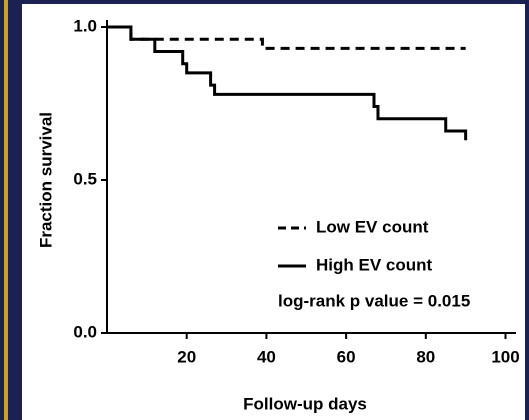 The image size is (529, 420). Describe the element at coordinates (85, 178) in the screenshot. I see `y-tick-label: 0.5` at that location.